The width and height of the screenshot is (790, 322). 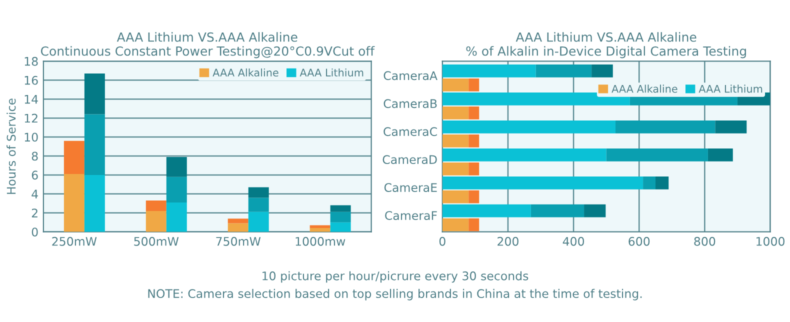 I want to click on x-tick-label: 500mW, so click(x=156, y=241).